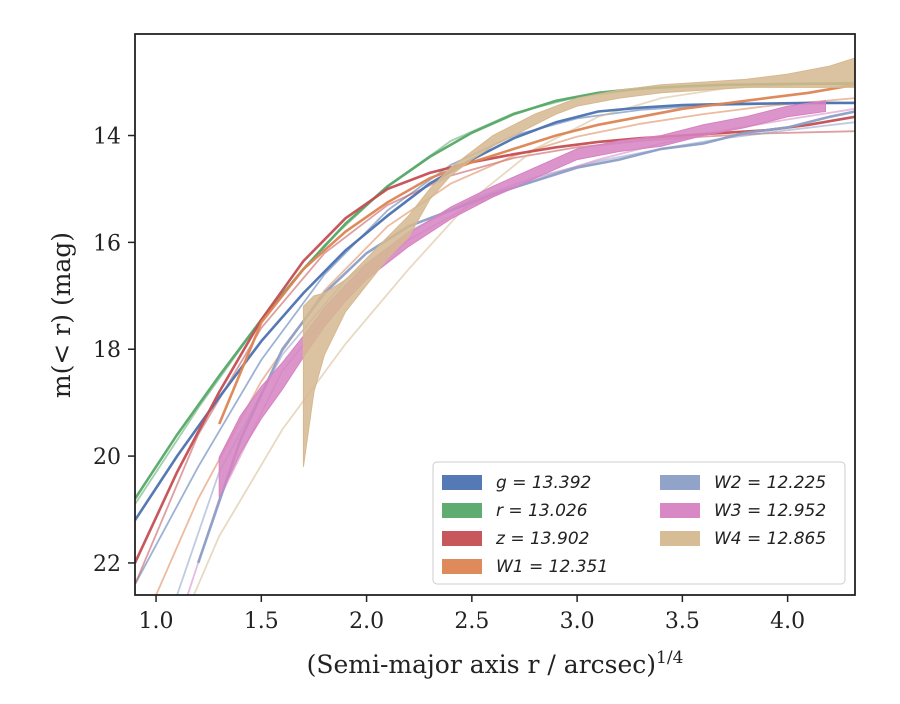 The width and height of the screenshot is (900, 704). Describe the element at coordinates (107, 137) in the screenshot. I see `y-tick-label: 14` at that location.